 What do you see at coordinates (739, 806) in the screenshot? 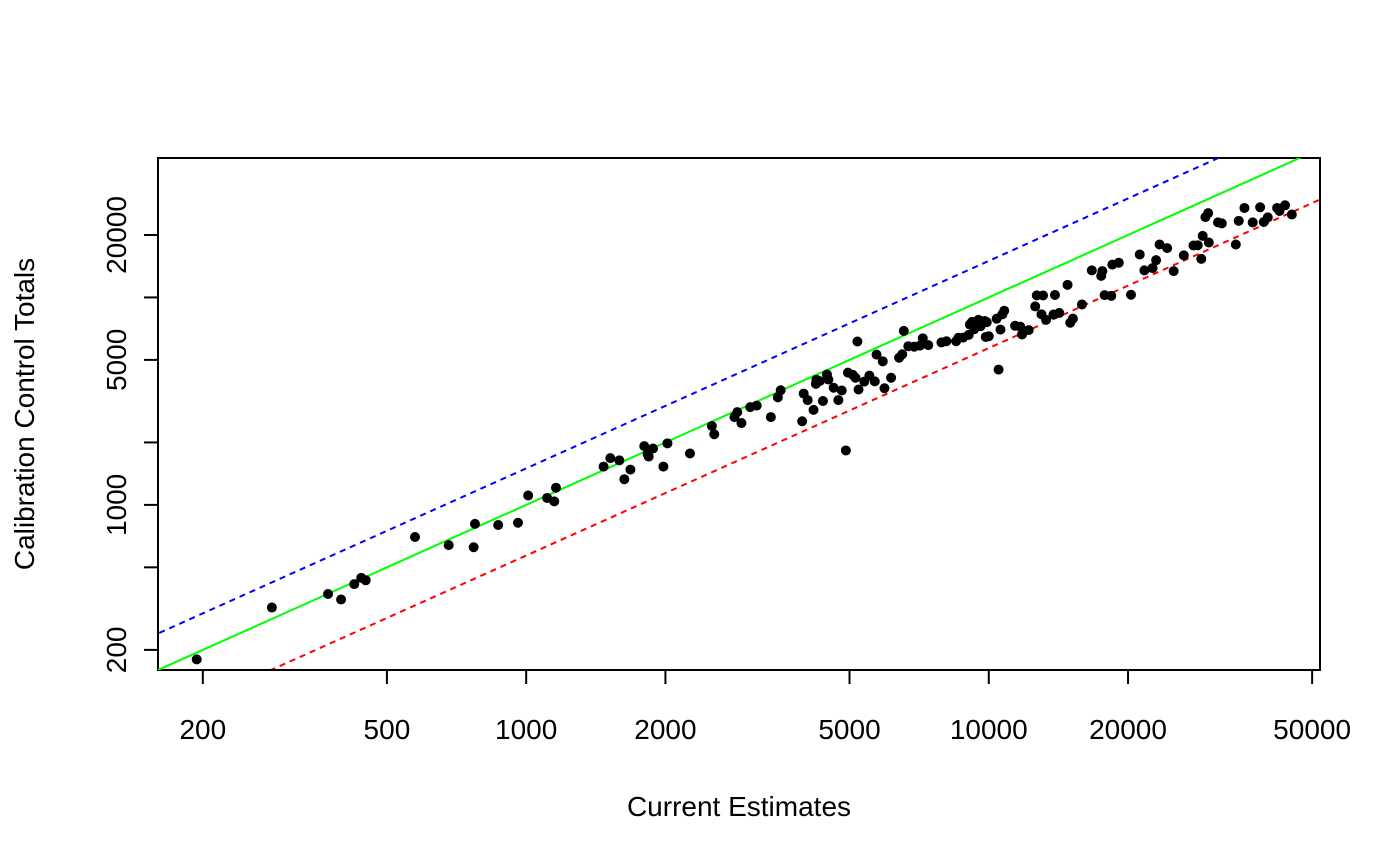
I see `x-axis-label: Current Estimates` at bounding box center [739, 806].